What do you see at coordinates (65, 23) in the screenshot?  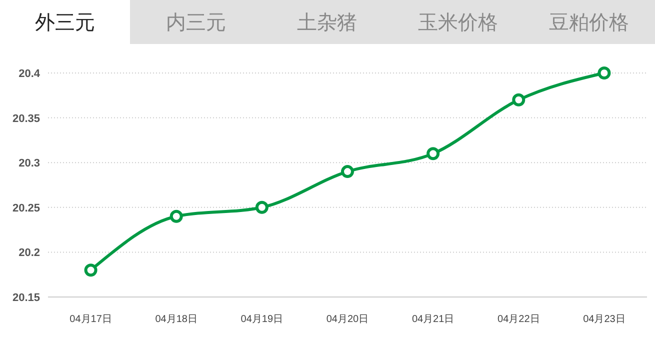 I see `chart-title: 外三元` at bounding box center [65, 23].